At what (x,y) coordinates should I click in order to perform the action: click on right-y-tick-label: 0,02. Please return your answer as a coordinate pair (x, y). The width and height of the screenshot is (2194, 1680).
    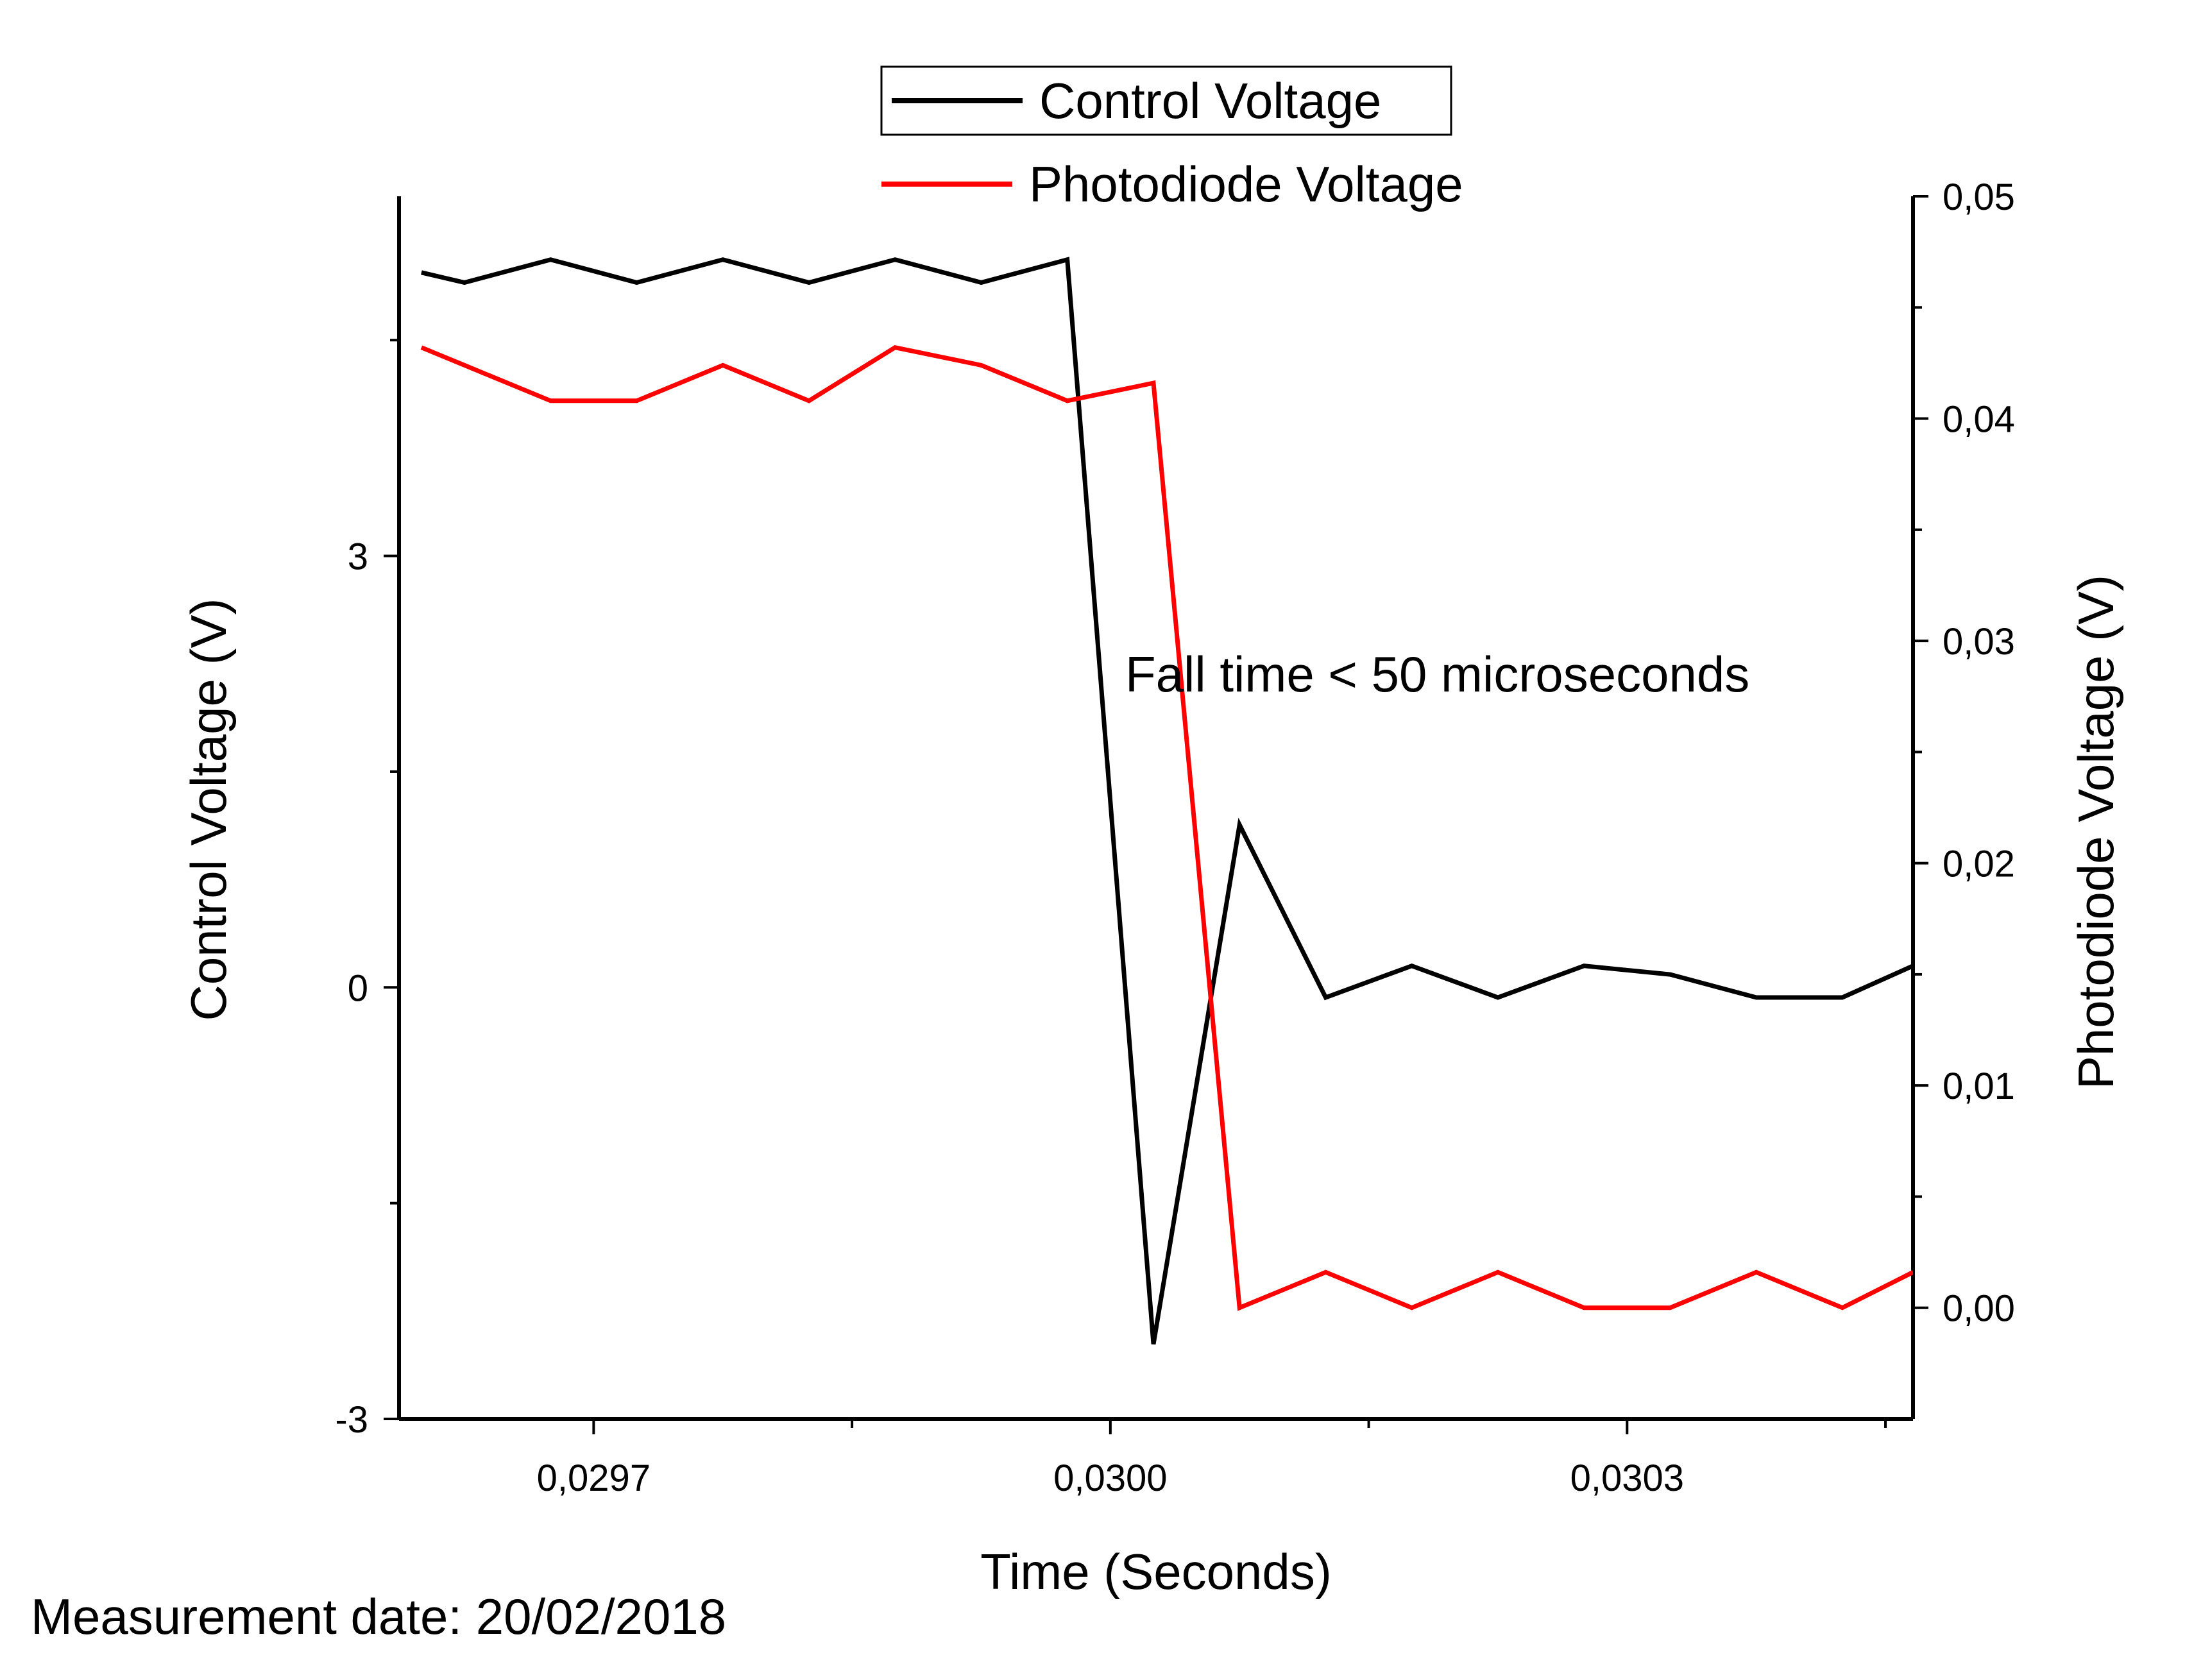
    Looking at the image, I should click on (1979, 864).